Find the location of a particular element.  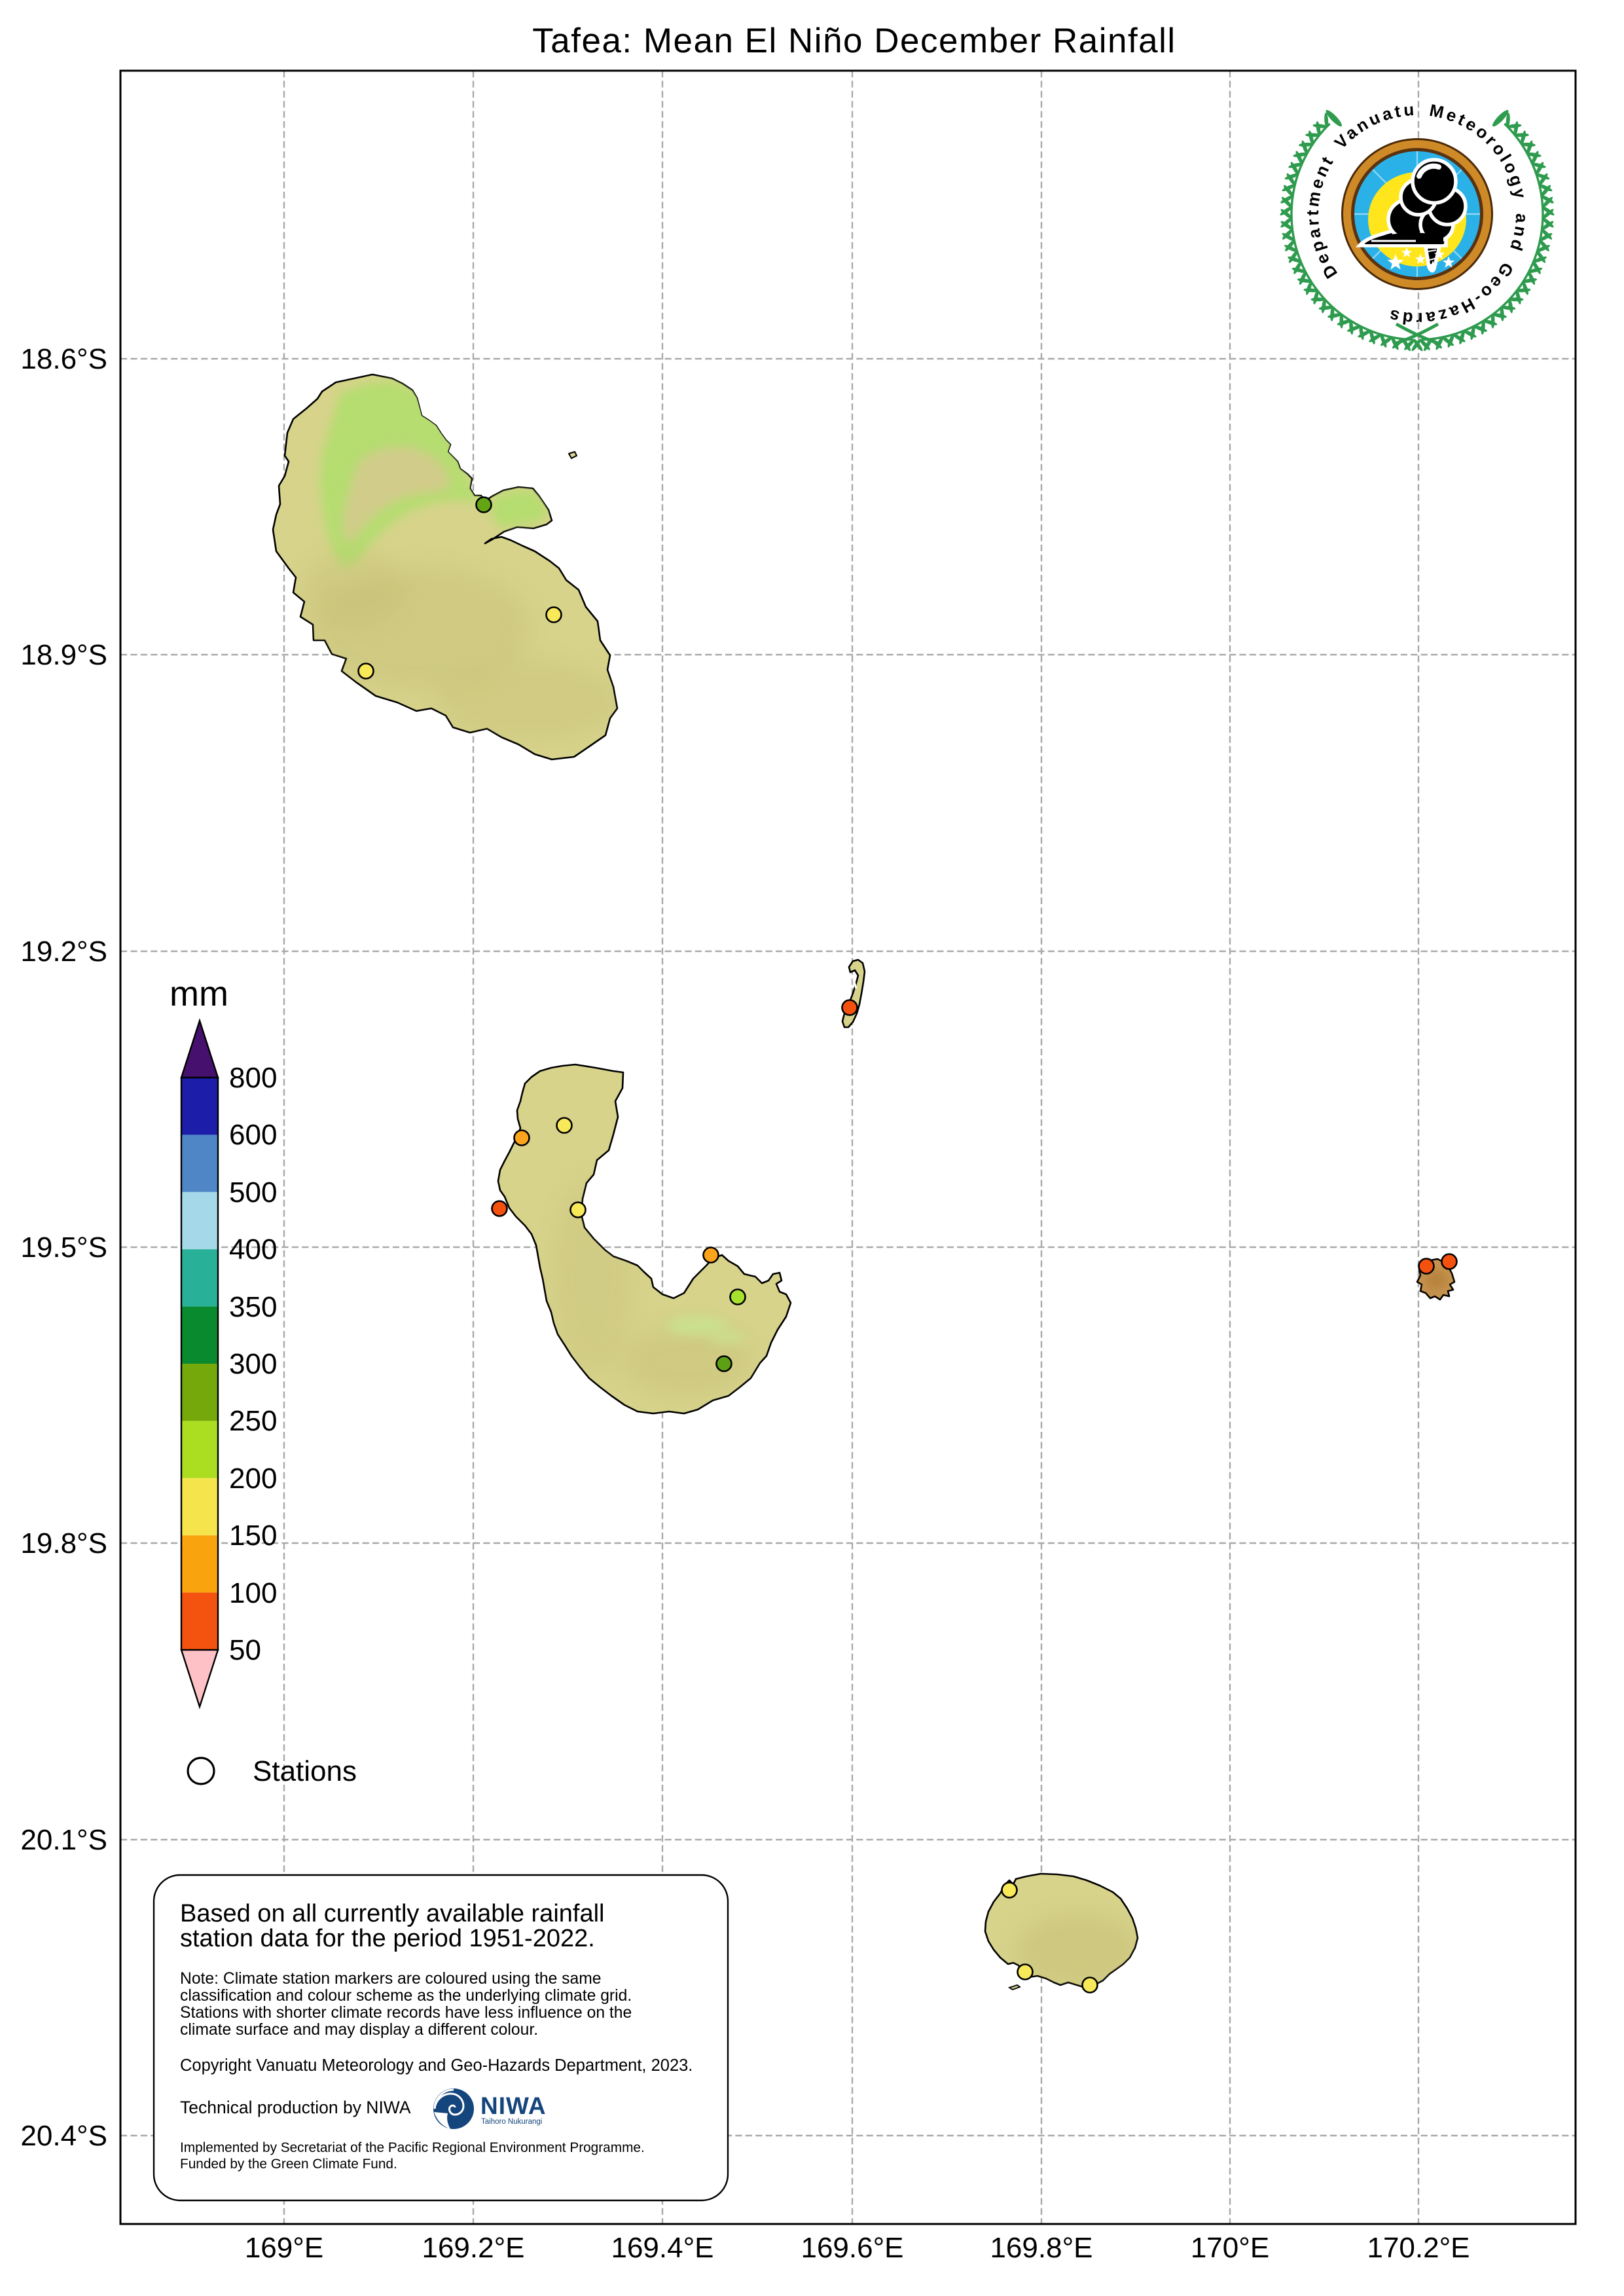

svg-text: 300 is located at coordinates (253, 1364).